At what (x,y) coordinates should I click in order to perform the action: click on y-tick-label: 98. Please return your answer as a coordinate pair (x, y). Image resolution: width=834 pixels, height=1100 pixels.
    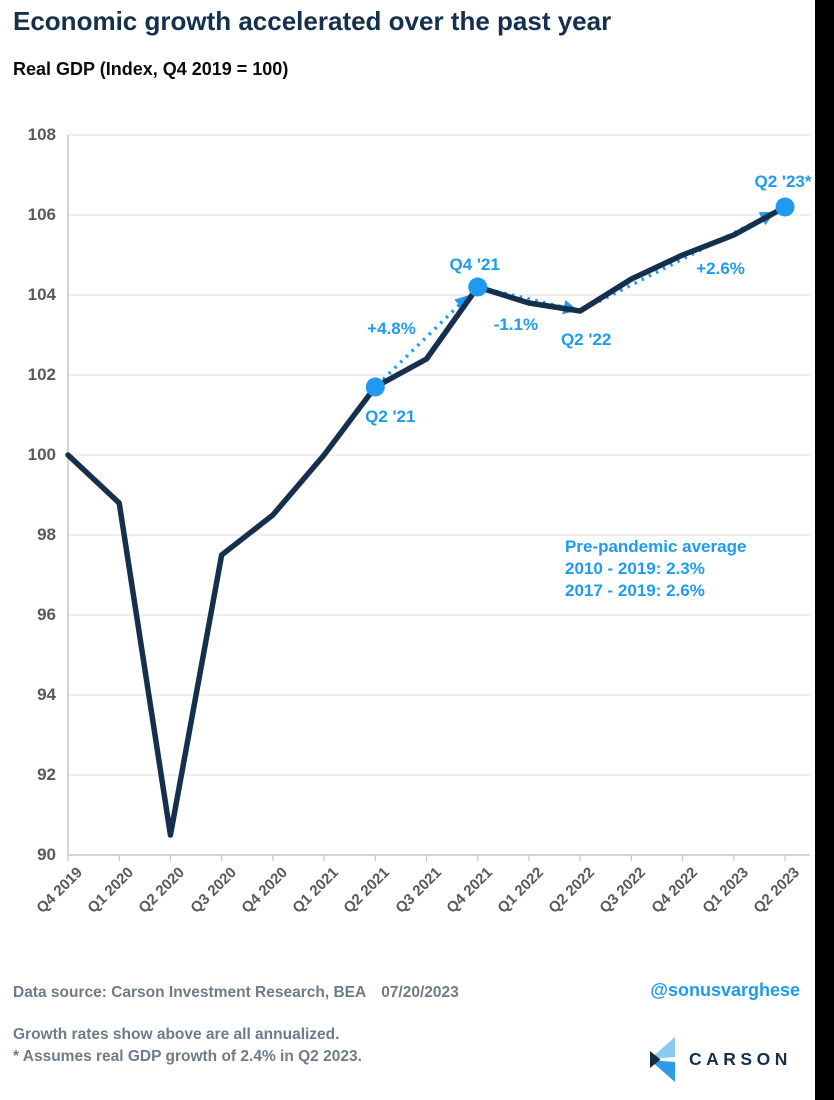
    Looking at the image, I should click on (46, 534).